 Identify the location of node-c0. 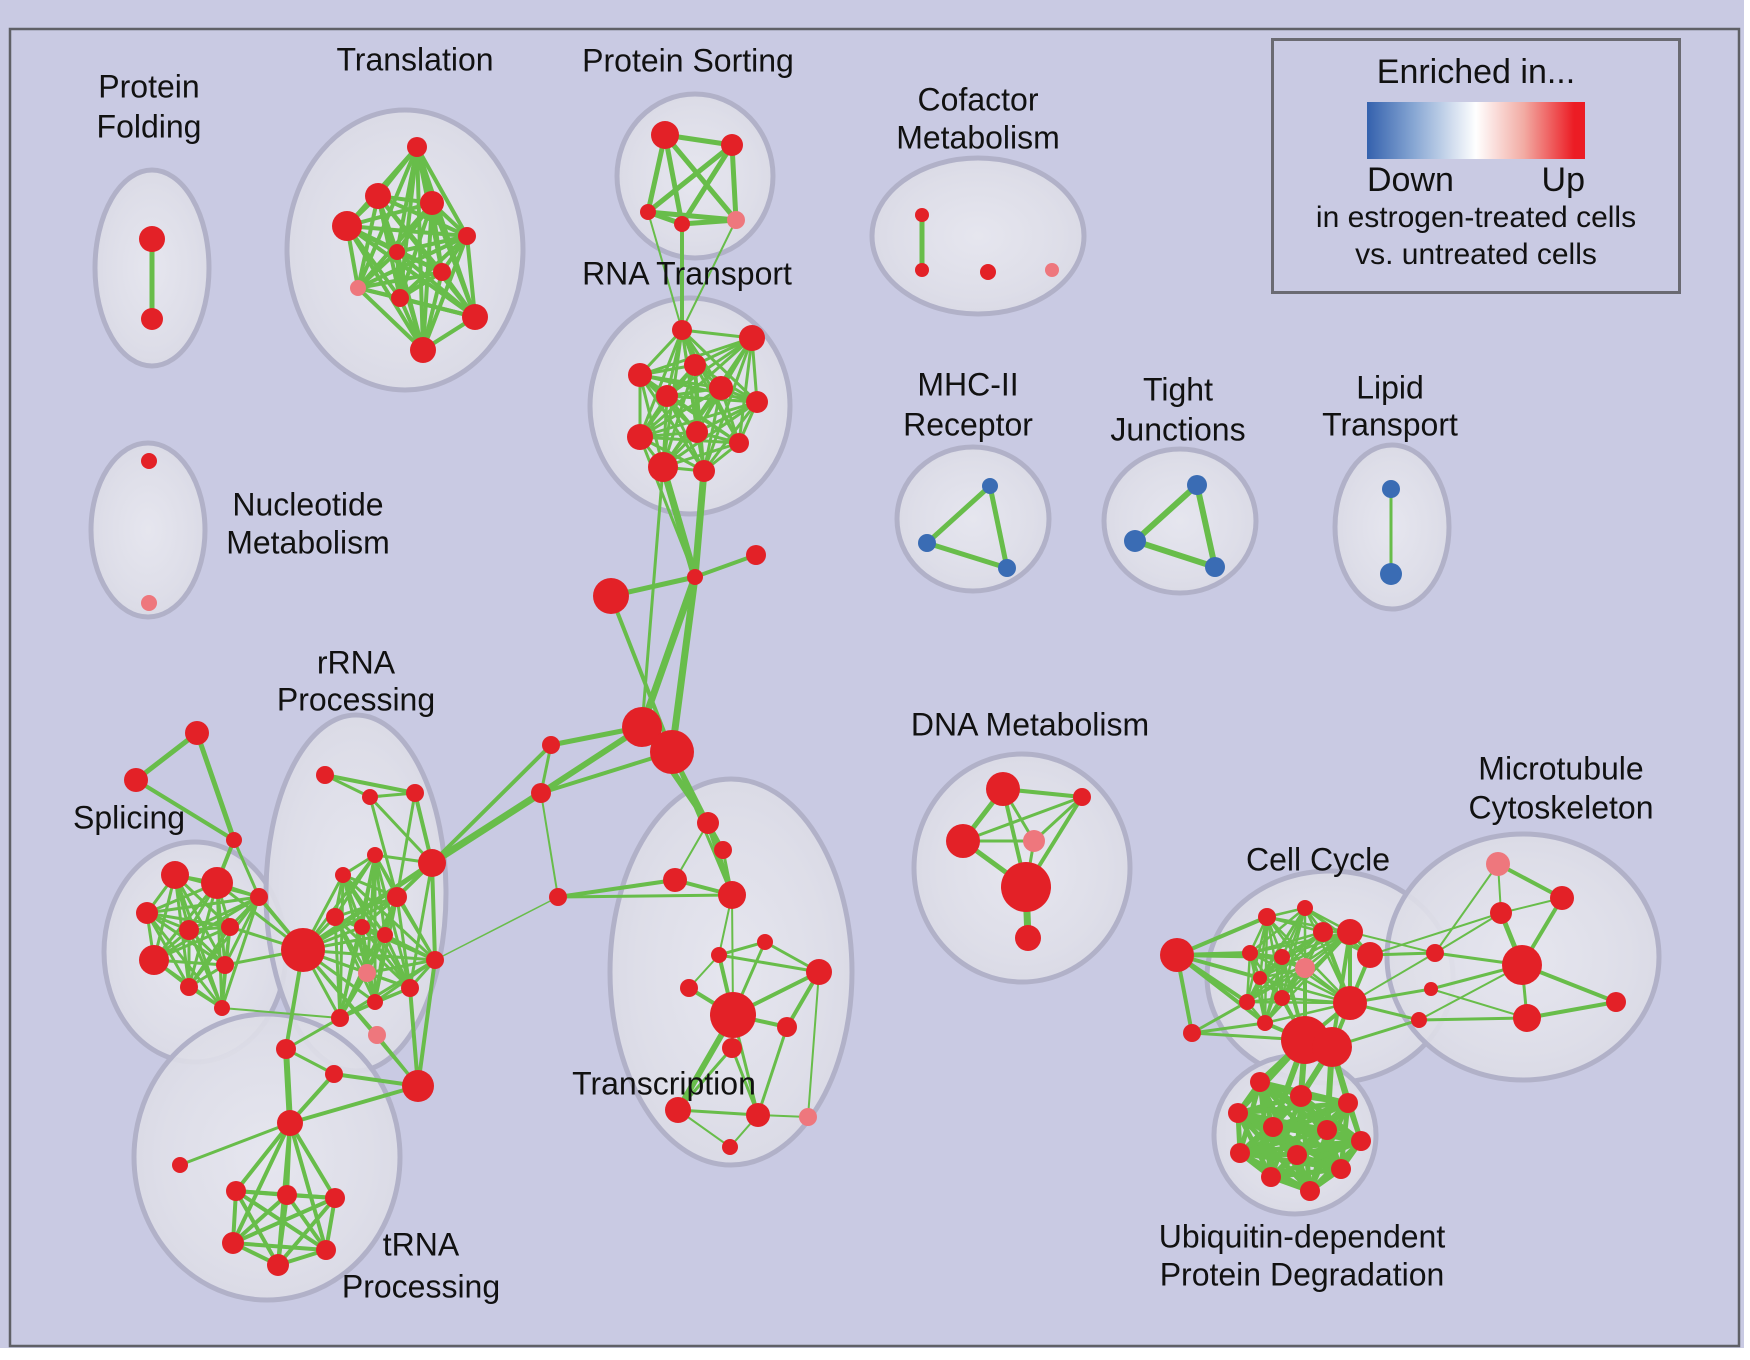
(922, 215).